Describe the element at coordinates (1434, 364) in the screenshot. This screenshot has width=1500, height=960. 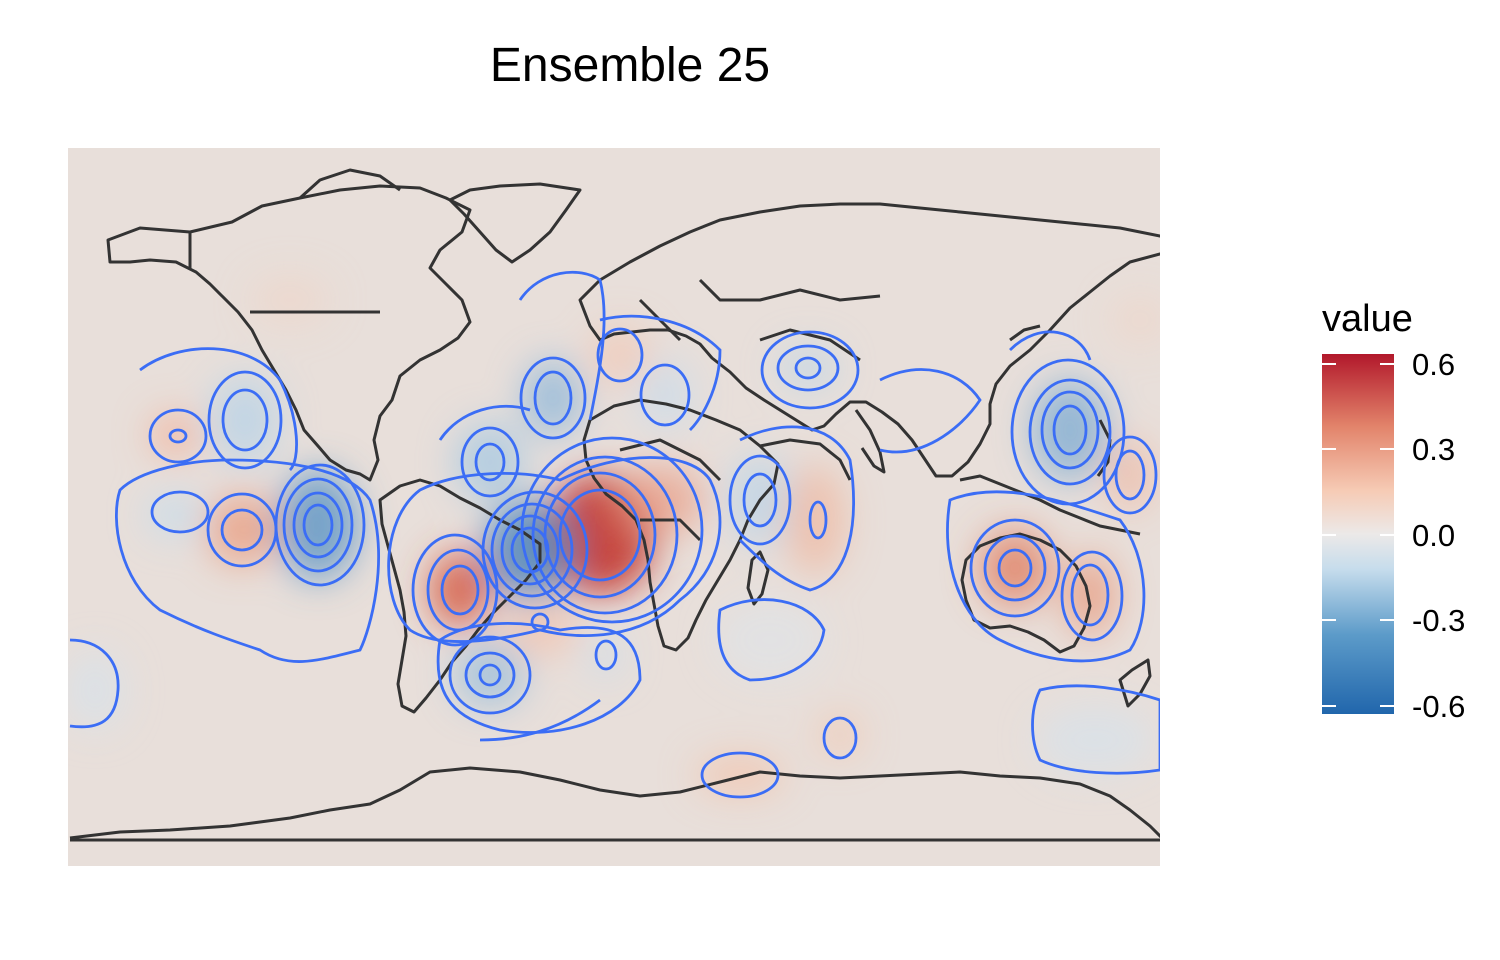
I see `legend-tick-label: 0.6` at that location.